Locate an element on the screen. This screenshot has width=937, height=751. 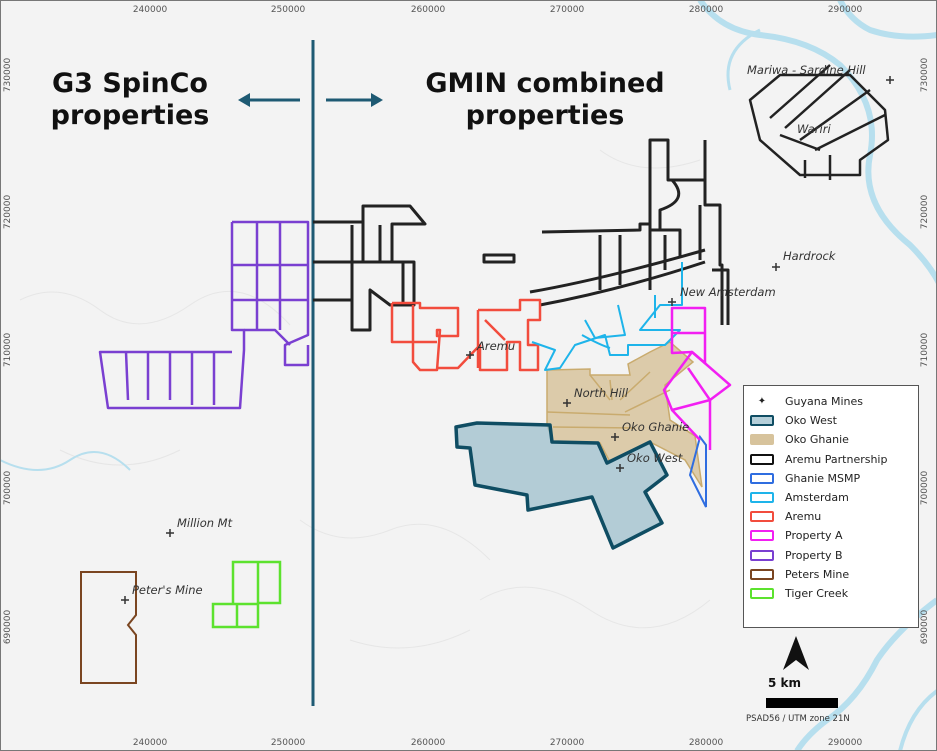
amsterdam-area is located at coordinates (607, 316).